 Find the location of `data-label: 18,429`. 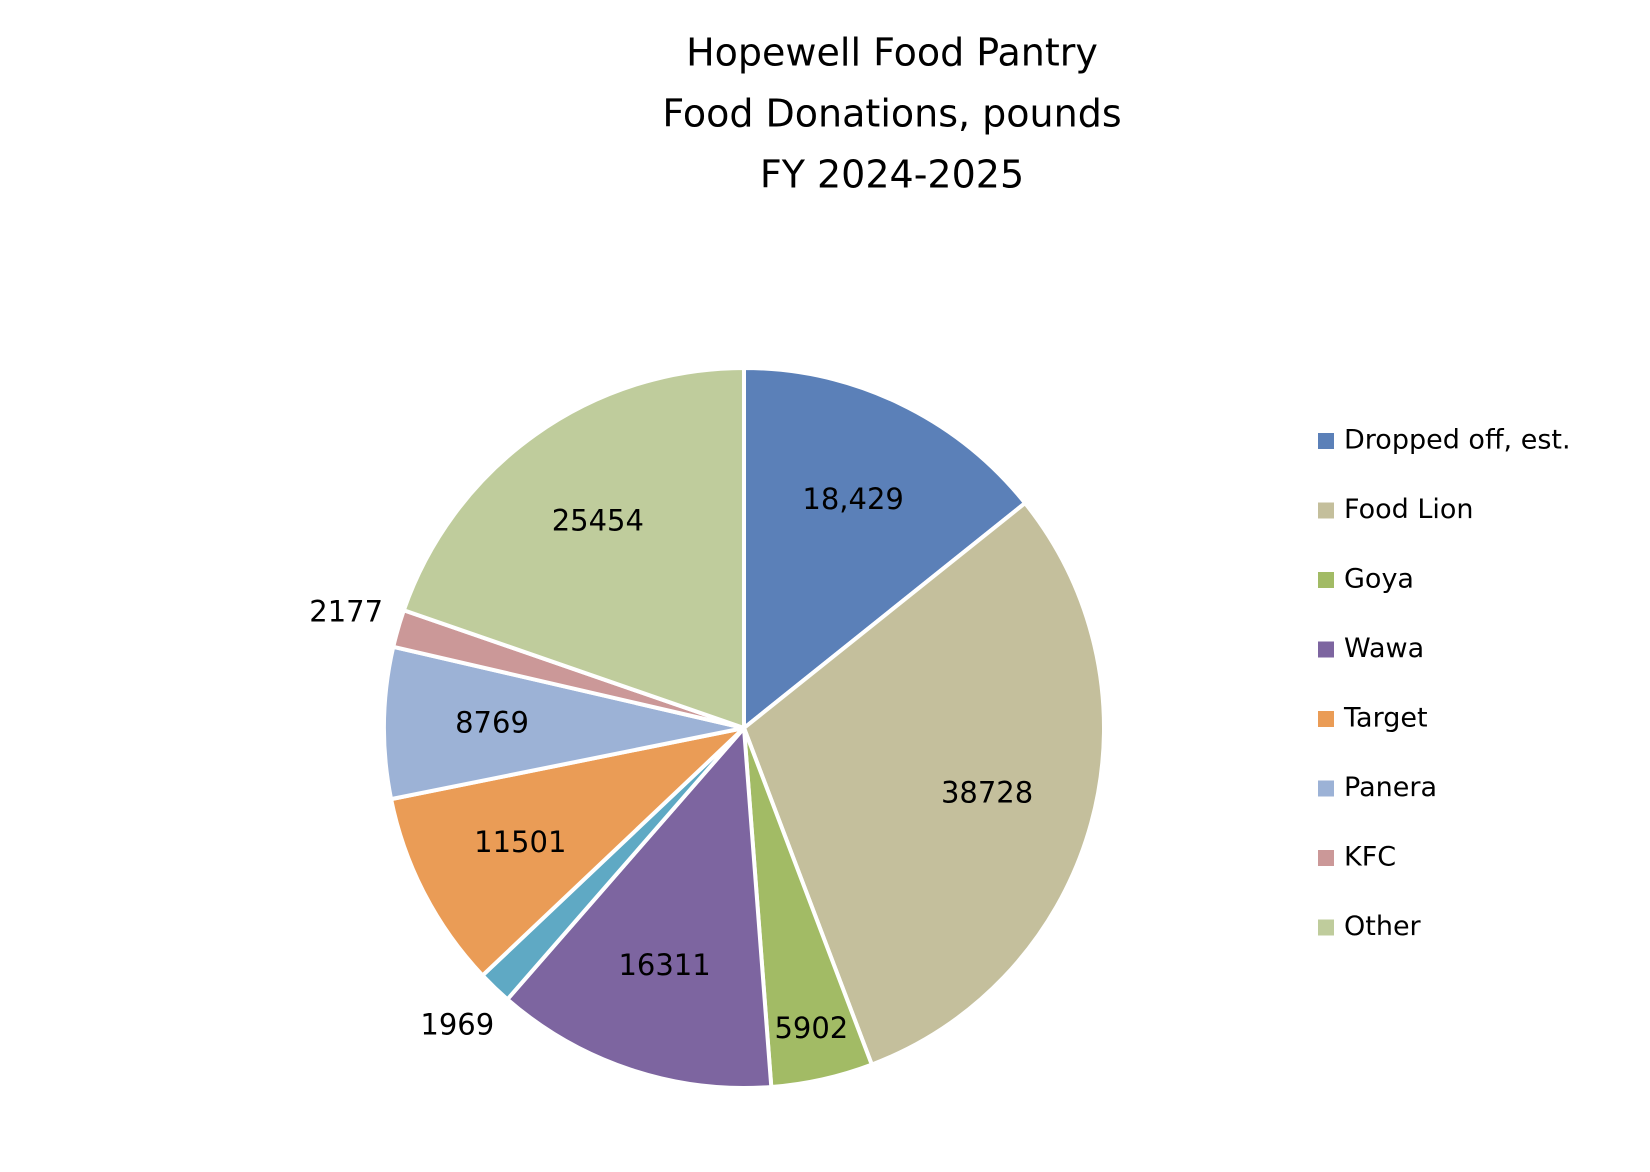

data-label: 18,429 is located at coordinates (852, 499).